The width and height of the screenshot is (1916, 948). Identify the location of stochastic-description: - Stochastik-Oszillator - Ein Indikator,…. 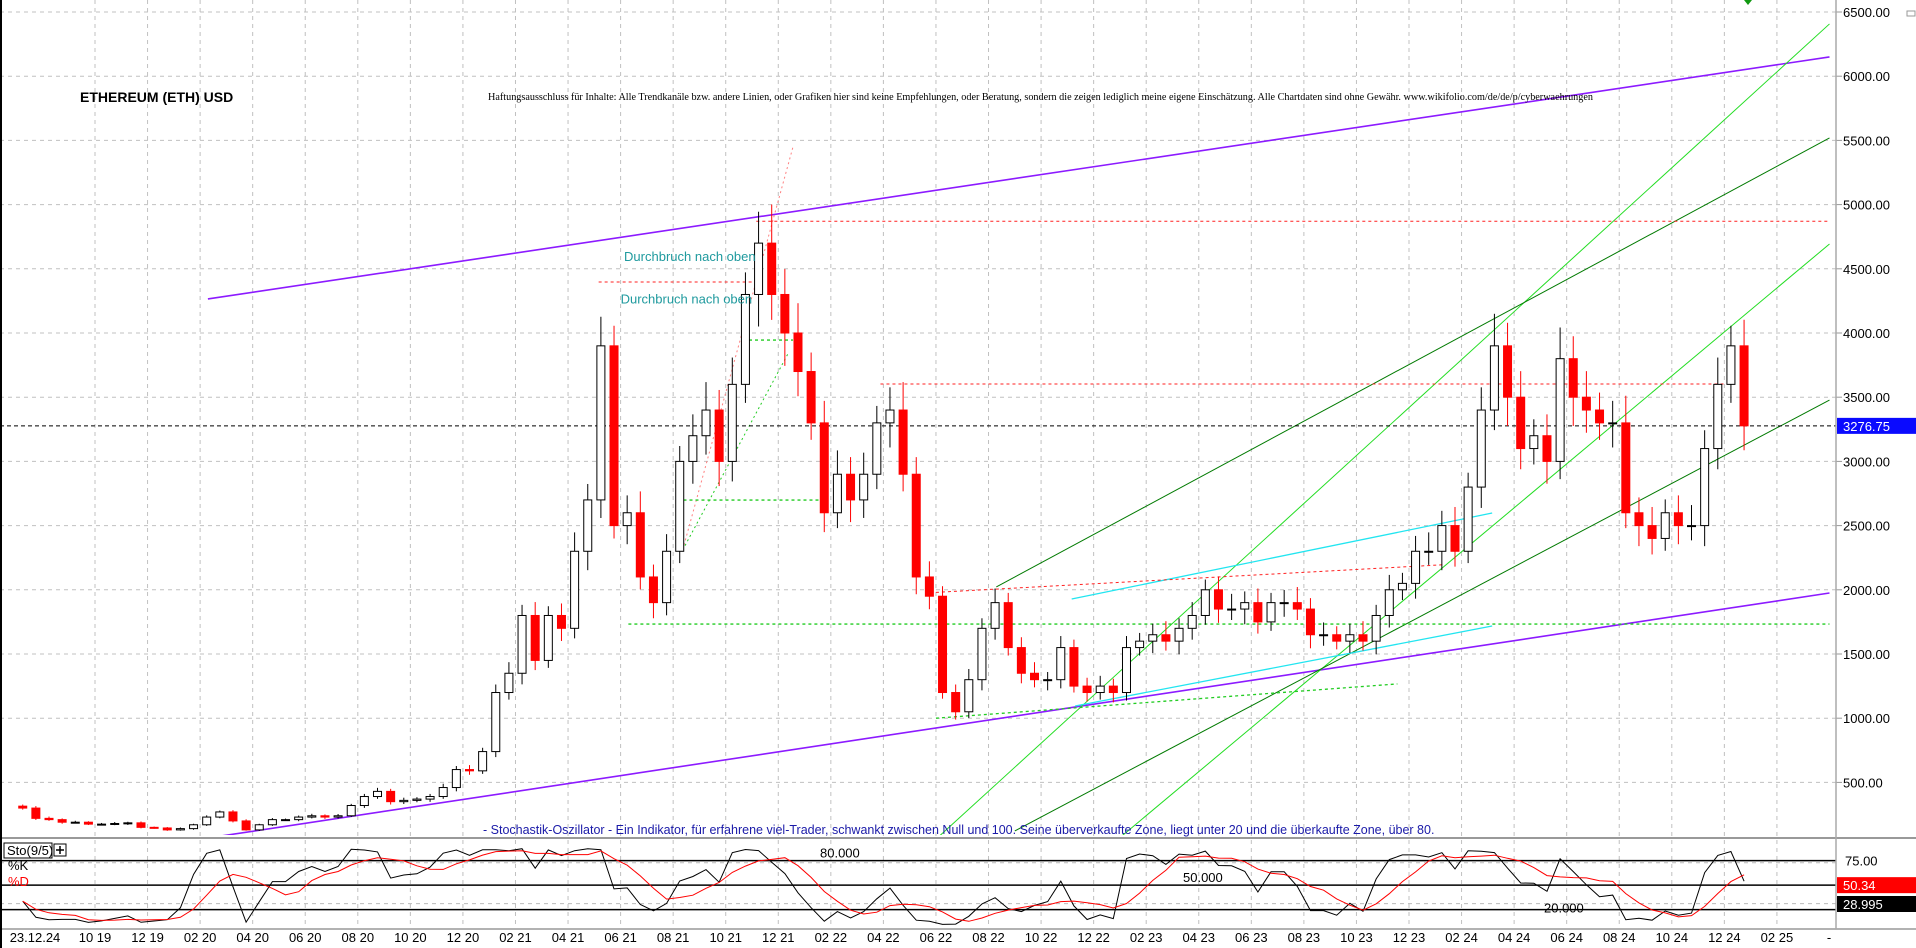
(958, 830).